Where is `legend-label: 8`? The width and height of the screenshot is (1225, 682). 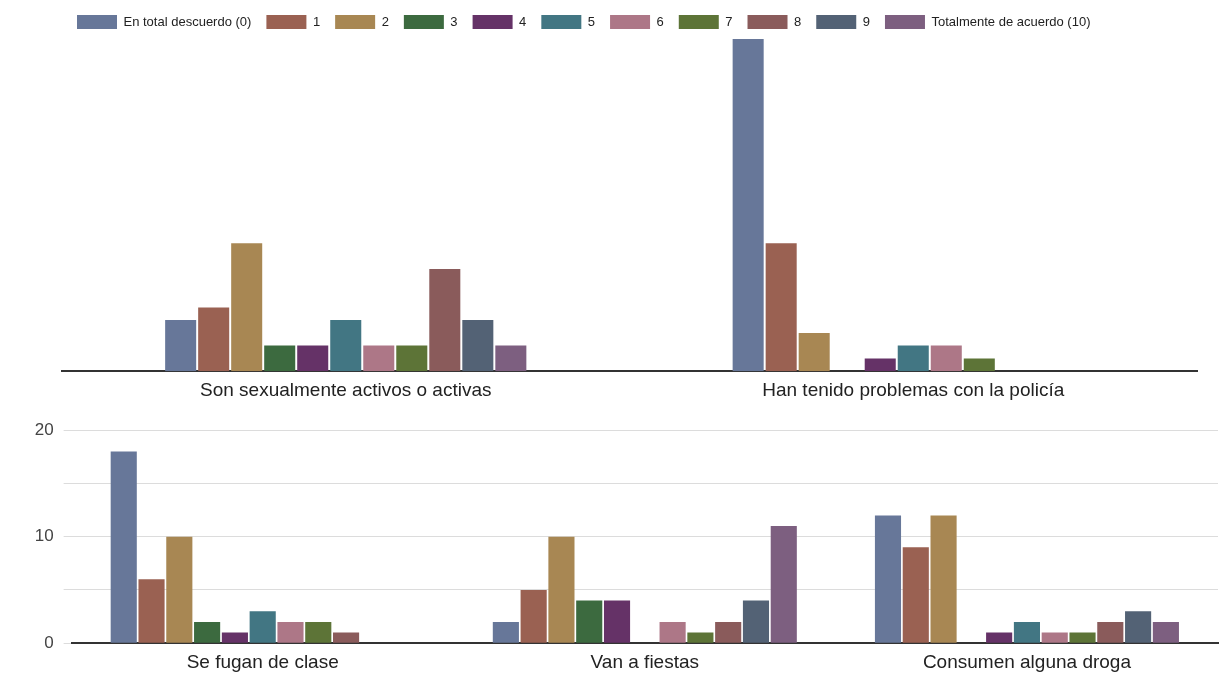 legend-label: 8 is located at coordinates (798, 21).